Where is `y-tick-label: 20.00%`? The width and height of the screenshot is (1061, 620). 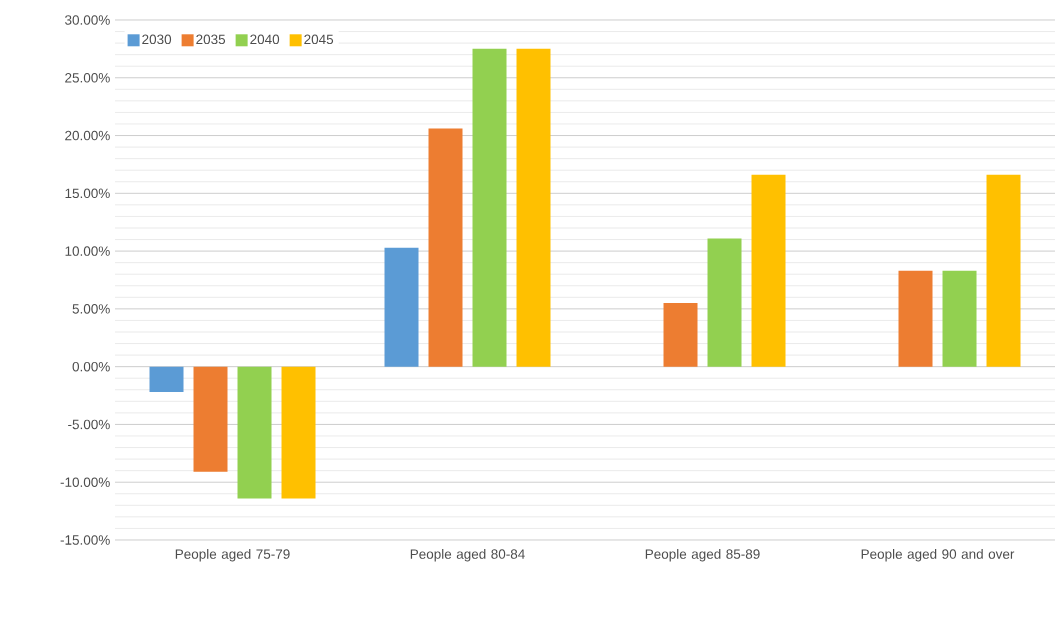 y-tick-label: 20.00% is located at coordinates (87, 135).